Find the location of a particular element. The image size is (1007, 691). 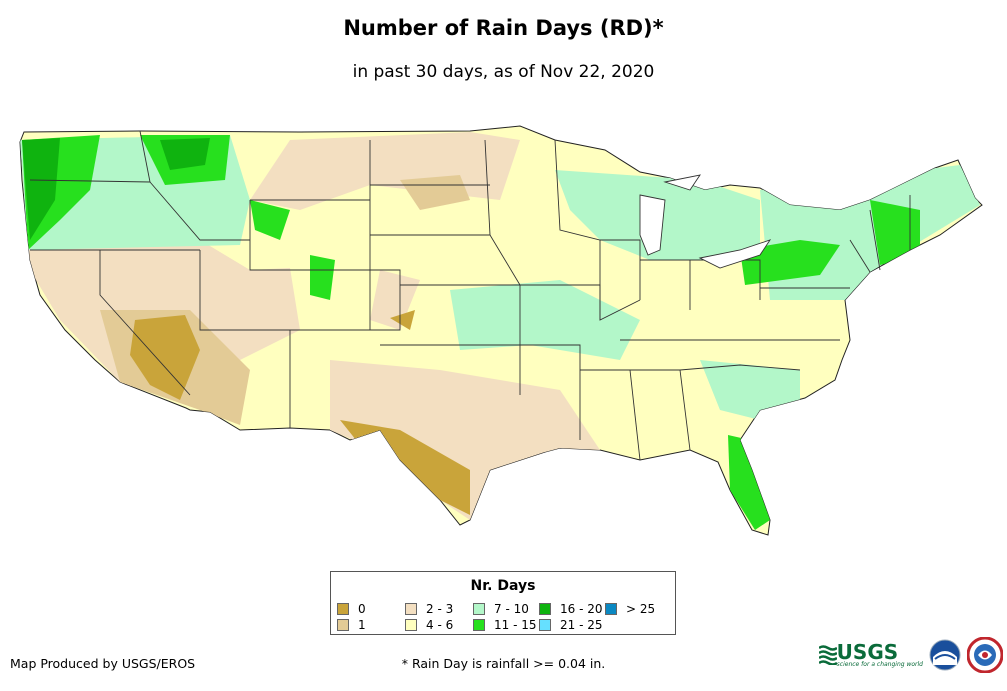

usgs-wave-icon is located at coordinates (827, 655).